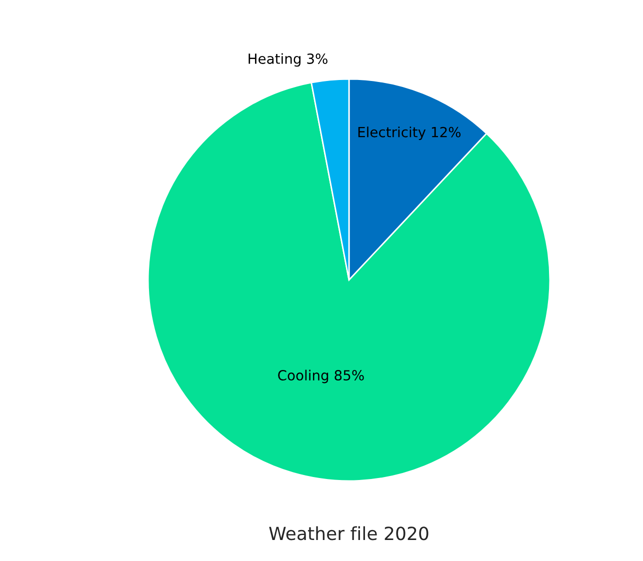  What do you see at coordinates (288, 60) in the screenshot?
I see `slice-label: Heating 3%` at bounding box center [288, 60].